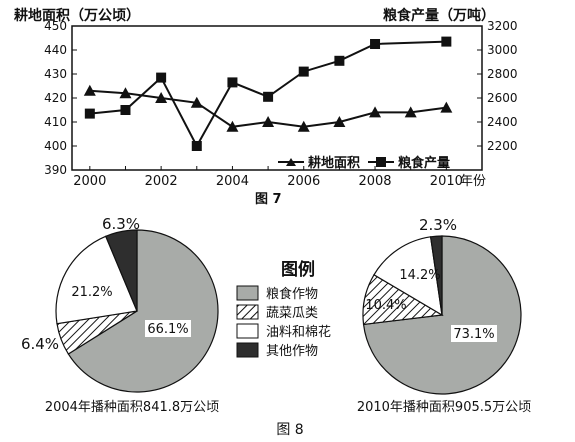 This screenshot has height=442, width=575. What do you see at coordinates (298, 332) in the screenshot?
I see `legend-label-oil-cotton: 油料和棉花` at bounding box center [298, 332].